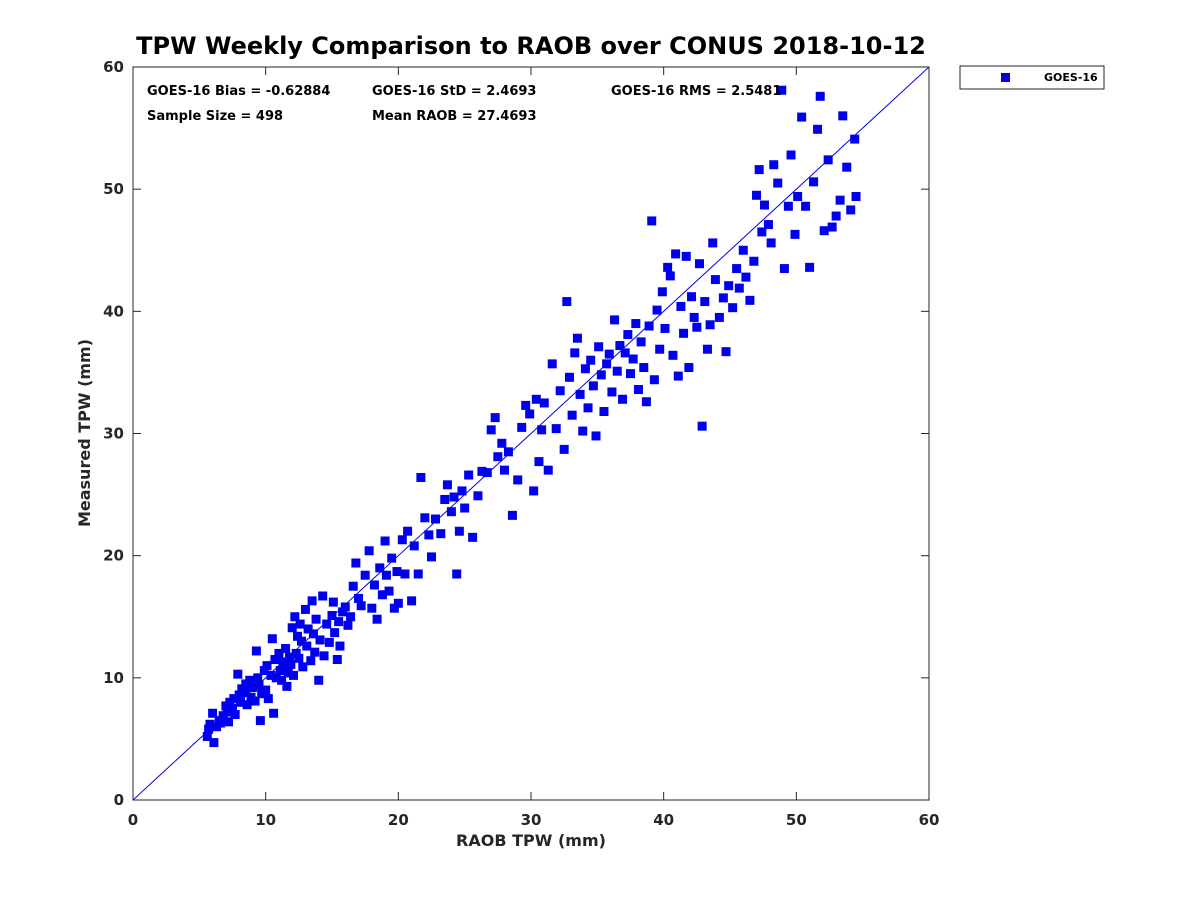 The width and height of the screenshot is (1200, 900). I want to click on y-tick-label: 30, so click(113, 434).